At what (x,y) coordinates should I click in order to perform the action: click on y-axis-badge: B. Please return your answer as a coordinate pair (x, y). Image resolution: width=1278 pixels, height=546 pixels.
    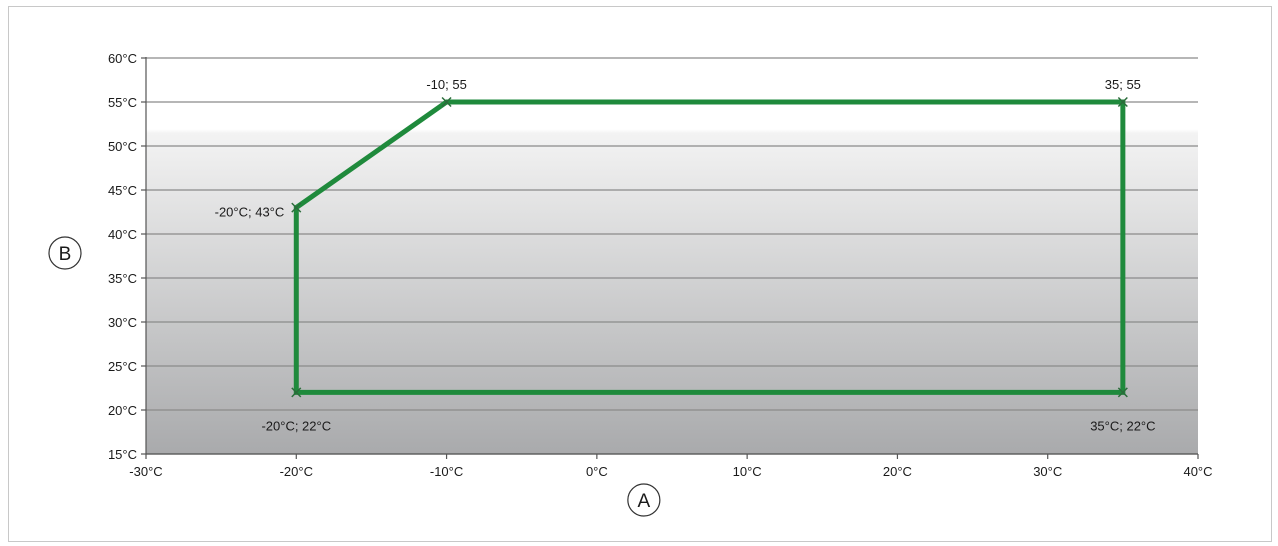
    Looking at the image, I should click on (65, 253).